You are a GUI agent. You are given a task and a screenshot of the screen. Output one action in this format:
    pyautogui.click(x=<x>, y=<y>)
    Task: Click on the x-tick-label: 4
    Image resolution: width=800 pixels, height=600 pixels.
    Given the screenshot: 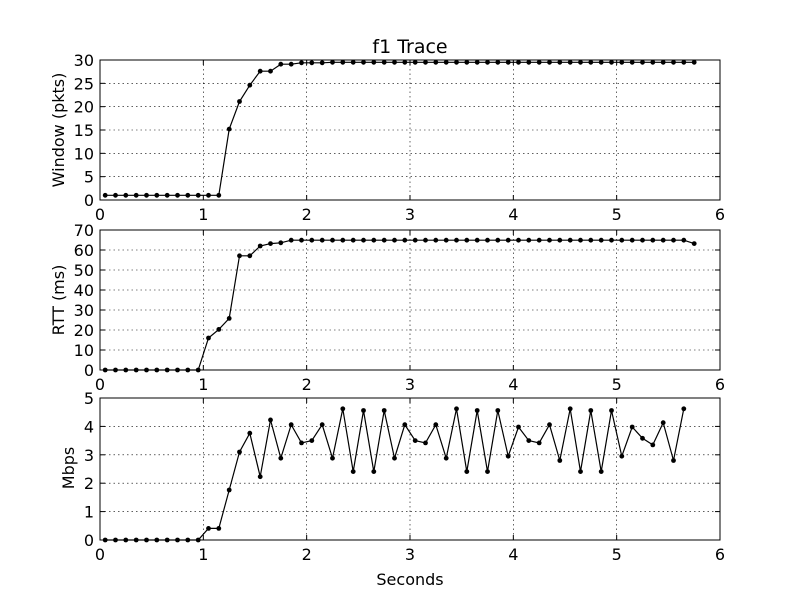 What is the action you would take?
    pyautogui.click(x=513, y=554)
    